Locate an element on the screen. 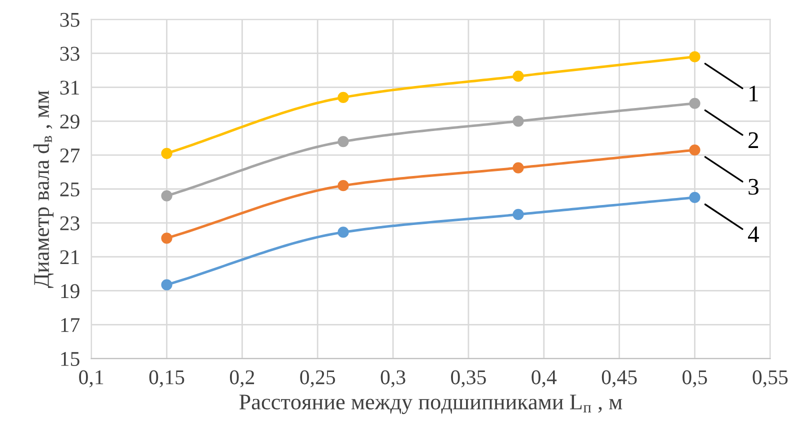 The image size is (794, 432). y-tick-label: 17 is located at coordinates (70, 325).